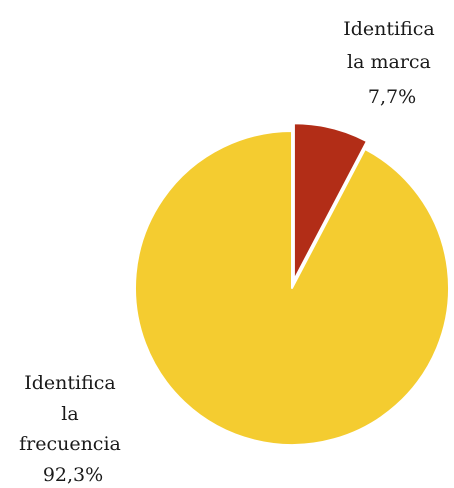 Image resolution: width=454 pixels, height=488 pixels. Describe the element at coordinates (70, 383) in the screenshot. I see `slice-label-frecuencia-line-1: Identifica` at that location.